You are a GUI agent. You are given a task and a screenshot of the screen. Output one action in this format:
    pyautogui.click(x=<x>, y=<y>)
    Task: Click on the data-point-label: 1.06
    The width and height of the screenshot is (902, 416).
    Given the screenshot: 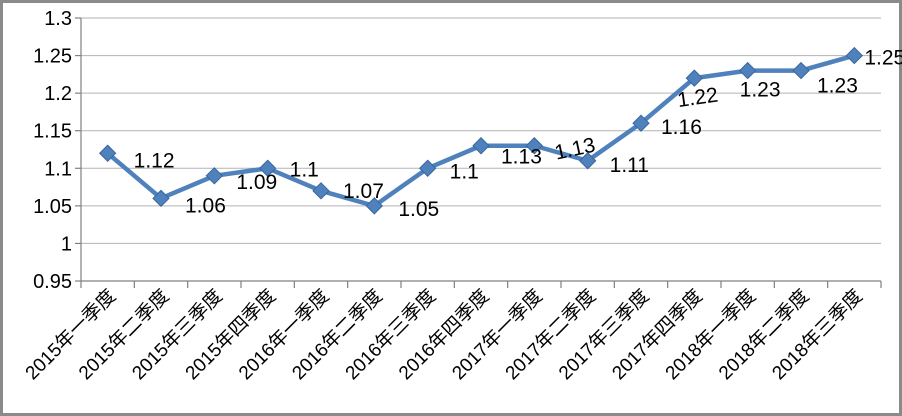 What is the action you would take?
    pyautogui.click(x=205, y=205)
    